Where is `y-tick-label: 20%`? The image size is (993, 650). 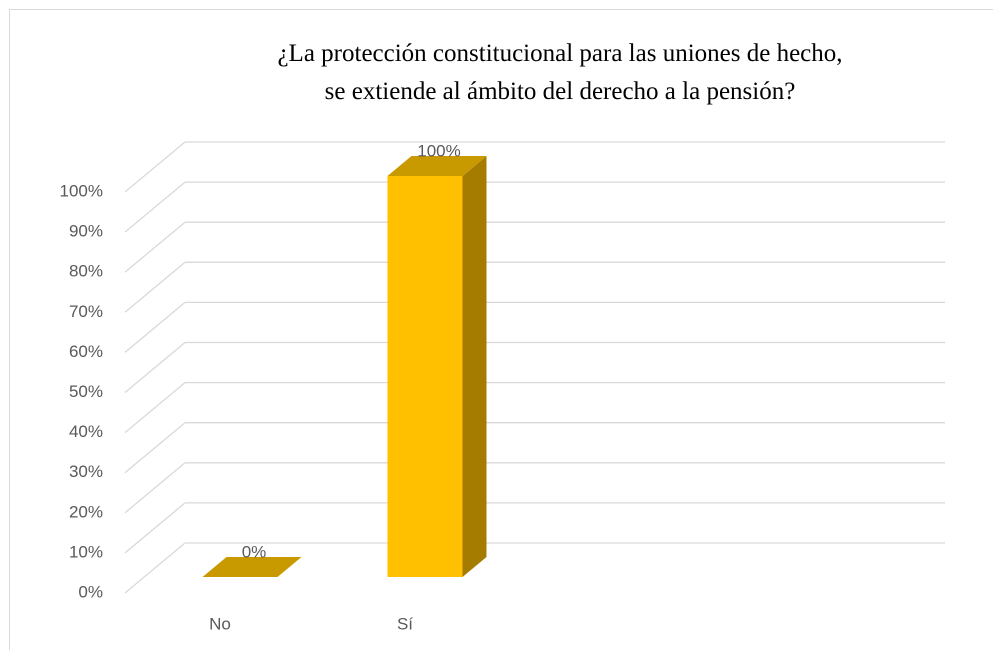
y-tick-label: 20% is located at coordinates (86, 511).